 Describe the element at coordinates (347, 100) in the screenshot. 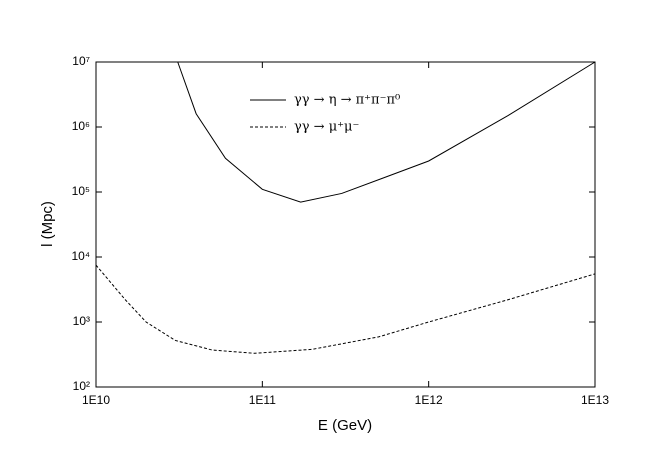

I see `legend-text: γγ → η → π⁺π⁻π⁰` at that location.